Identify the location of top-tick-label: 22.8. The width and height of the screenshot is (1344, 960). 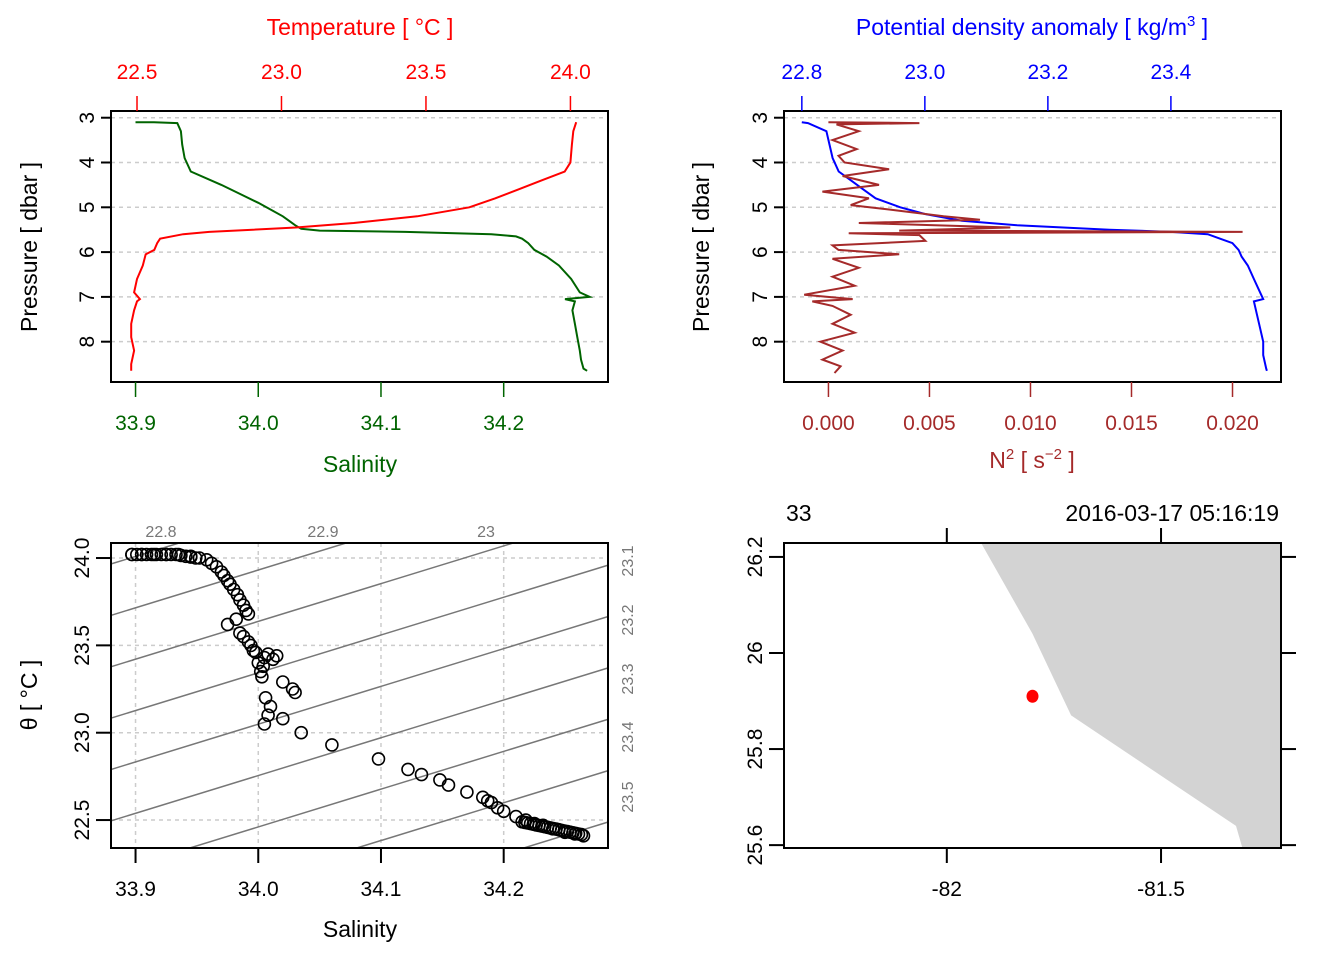
(801, 72).